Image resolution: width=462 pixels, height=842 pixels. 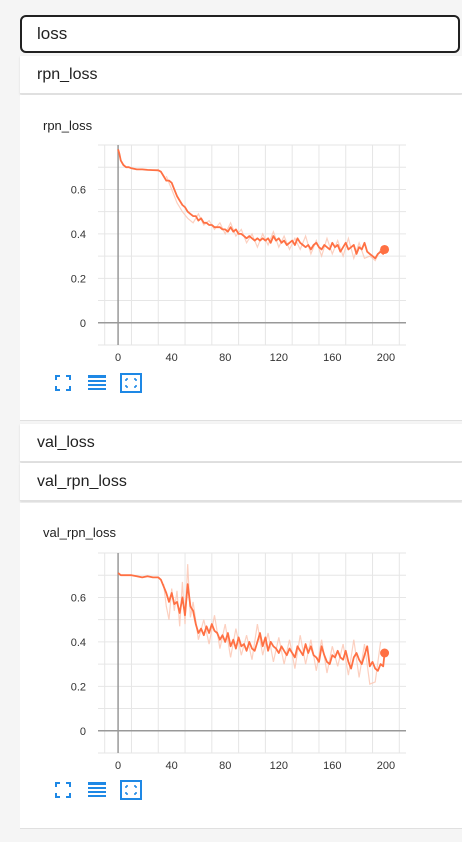 I want to click on group-header-val-rpn-loss: val_rpn_loss, so click(x=241, y=482).